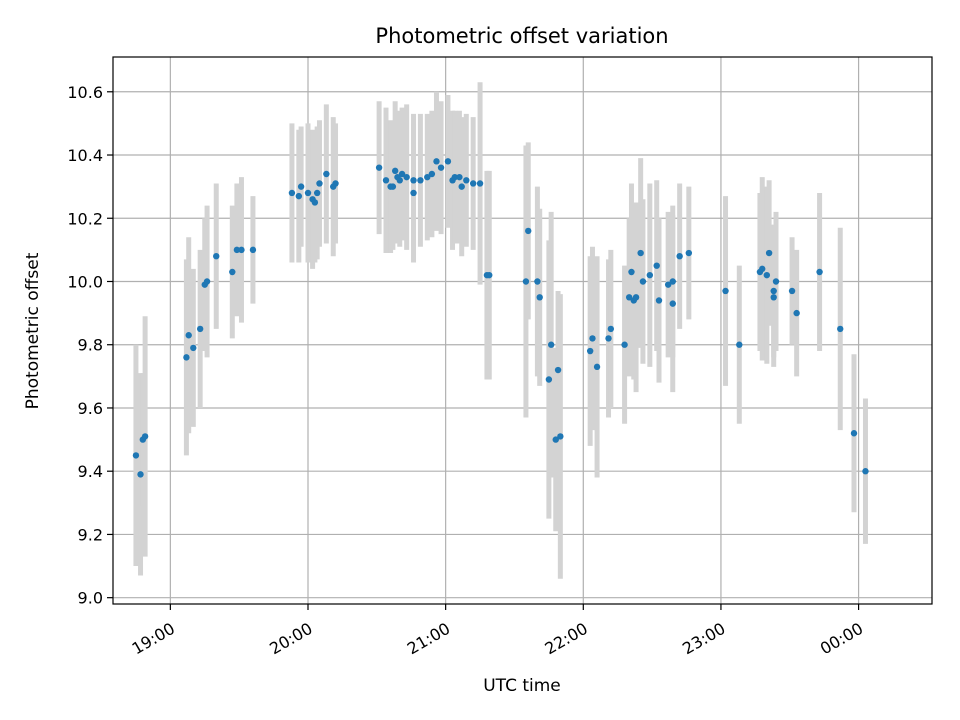 Image resolution: width=960 pixels, height=720 pixels. What do you see at coordinates (90, 598) in the screenshot?
I see `y-tick-label: 9.0` at bounding box center [90, 598].